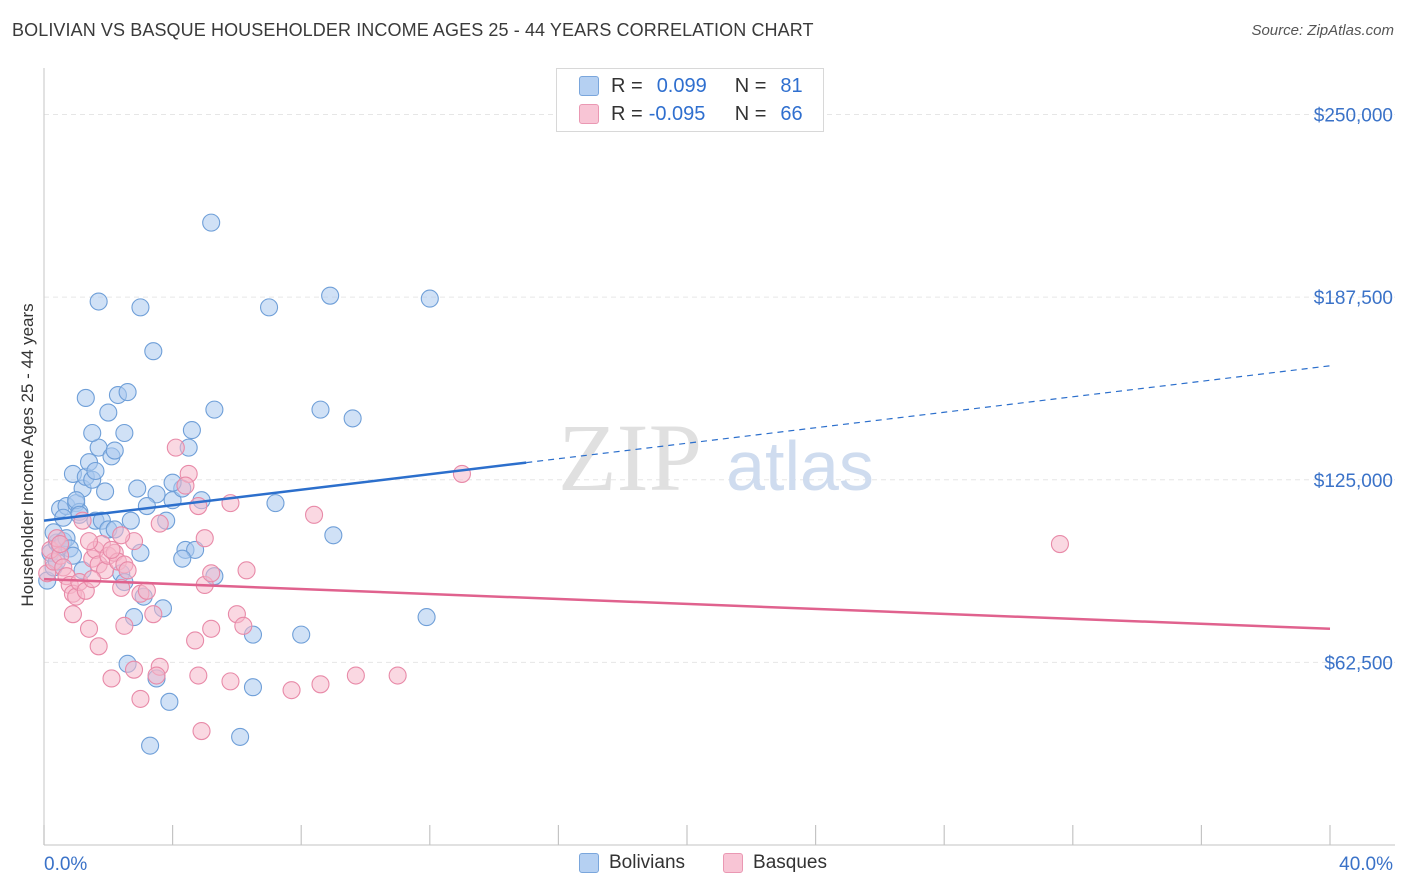 The image size is (1406, 892). What do you see at coordinates (647, 862) in the screenshot?
I see `legend-label-bolivians: Bolivians` at bounding box center [647, 862].